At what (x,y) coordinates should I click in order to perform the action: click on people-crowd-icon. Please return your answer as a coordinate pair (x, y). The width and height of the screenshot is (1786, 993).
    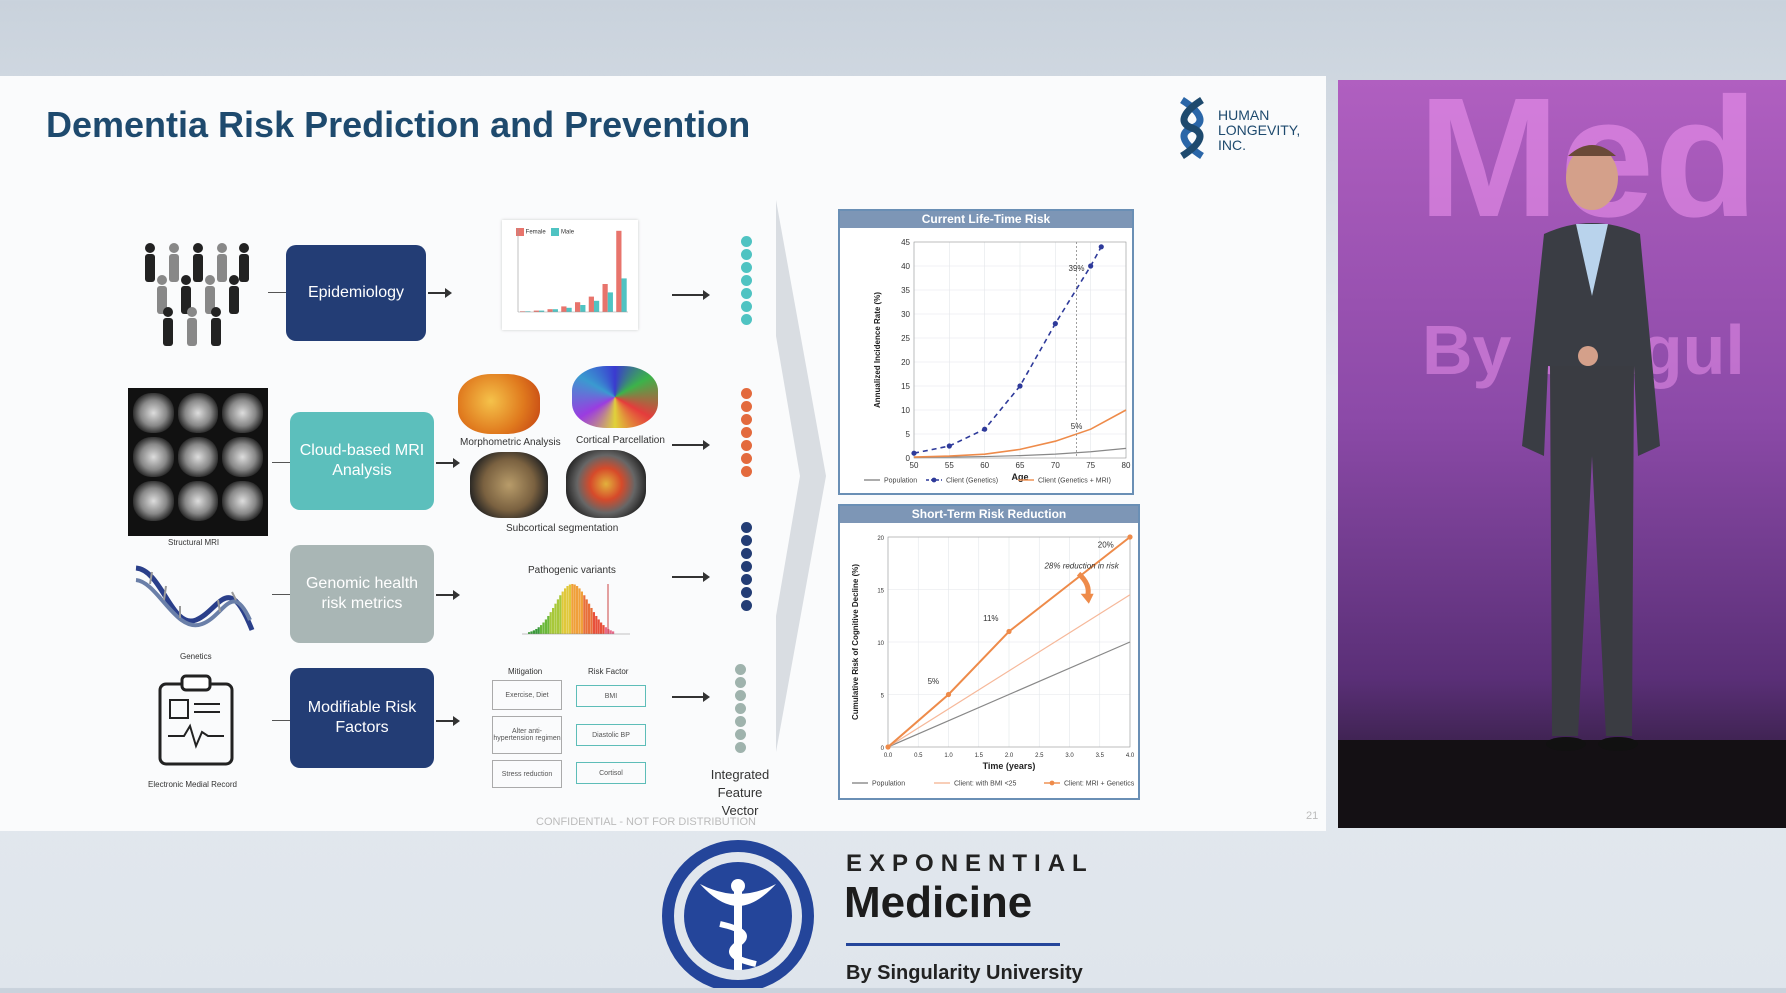
    Looking at the image, I should click on (197, 294).